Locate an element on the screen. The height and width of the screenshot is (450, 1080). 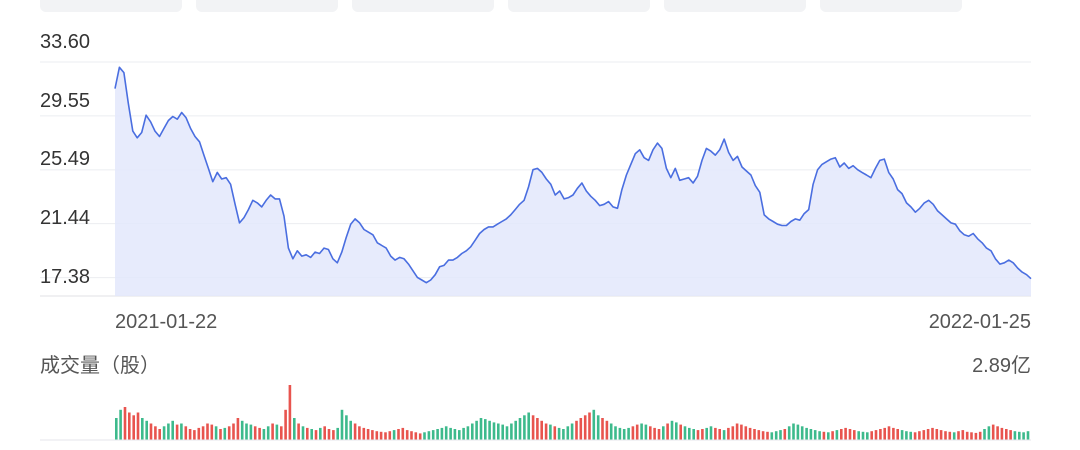
x-start-label: 2021-01-22 is located at coordinates (166, 322).